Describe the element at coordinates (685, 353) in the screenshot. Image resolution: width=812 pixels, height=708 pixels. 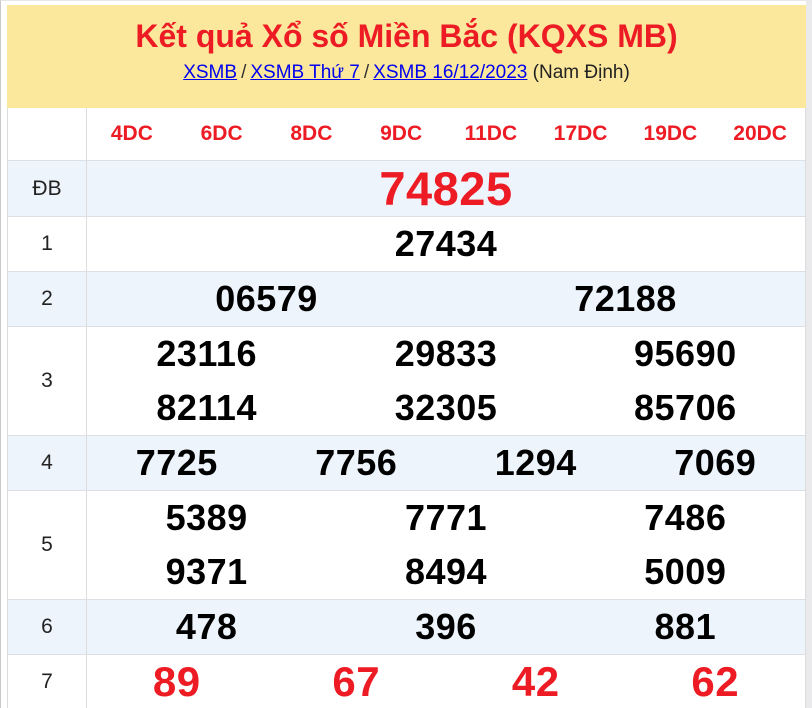
I see `result-number: 95690` at that location.